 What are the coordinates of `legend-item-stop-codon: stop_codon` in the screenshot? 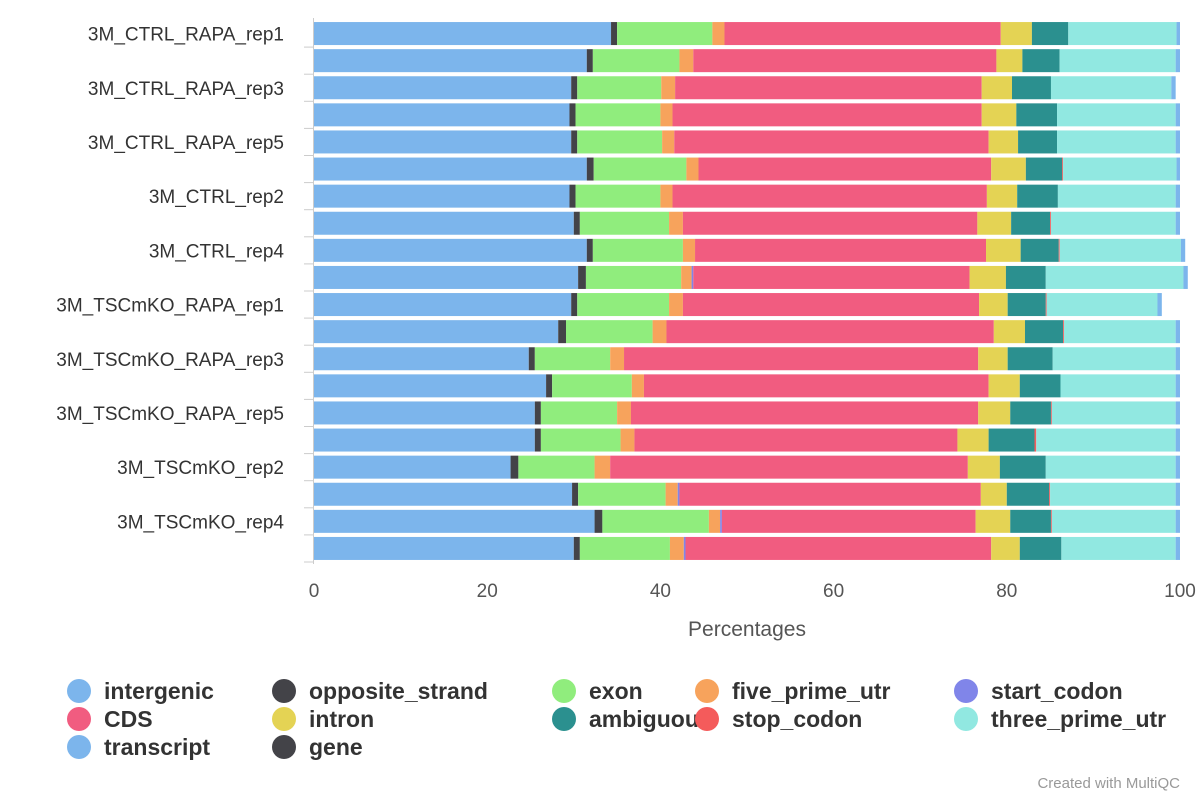 It's located at (778, 719).